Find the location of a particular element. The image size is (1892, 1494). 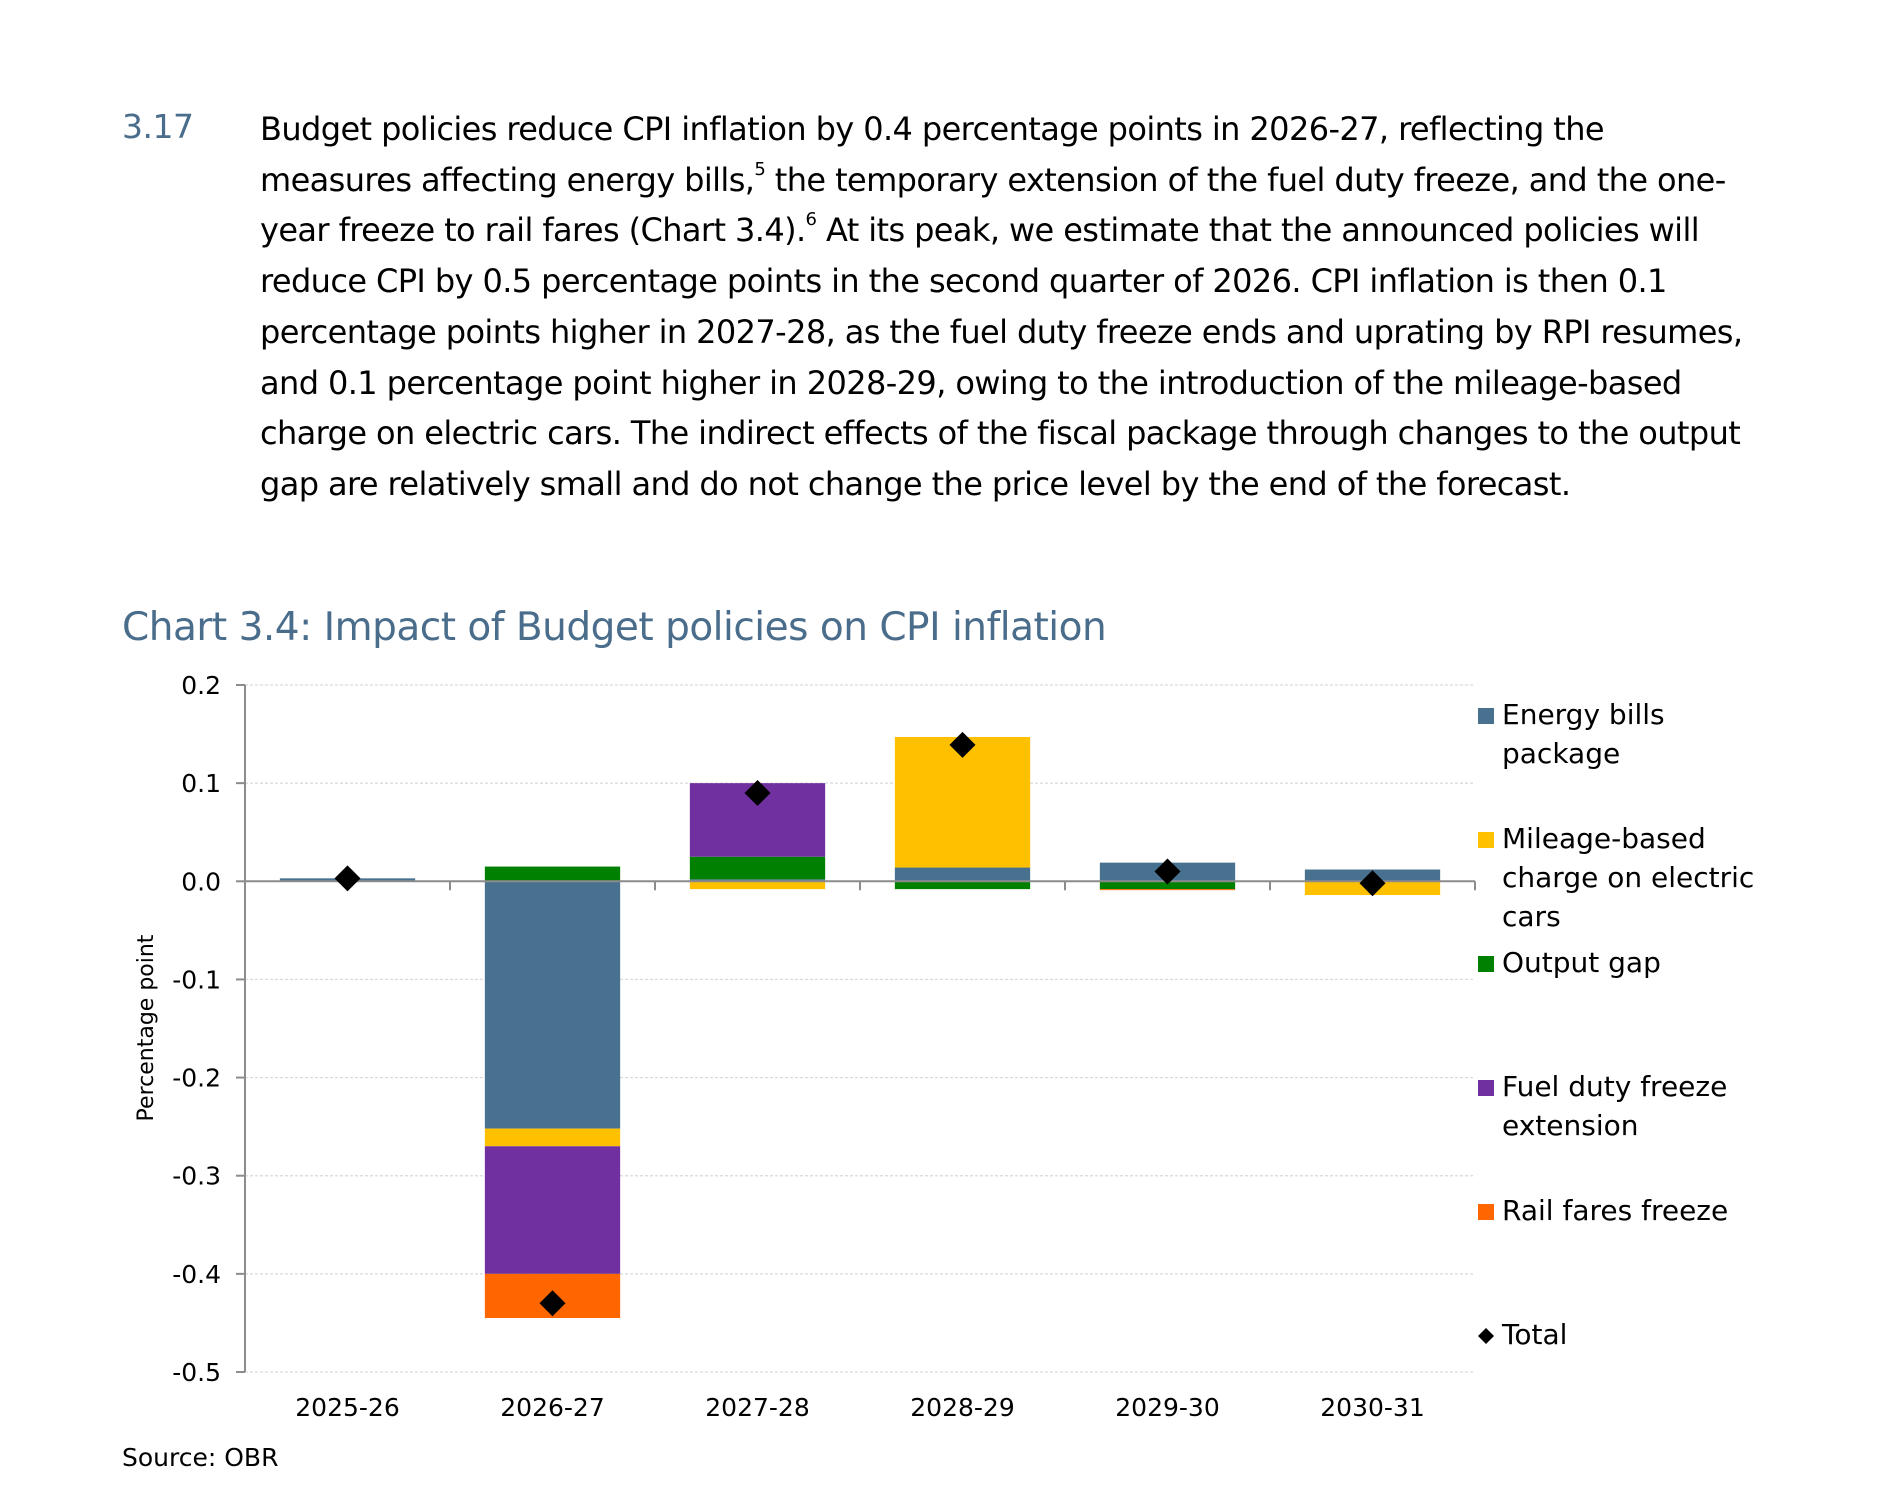

x-tick-label: 2026-27 is located at coordinates (552, 1407).